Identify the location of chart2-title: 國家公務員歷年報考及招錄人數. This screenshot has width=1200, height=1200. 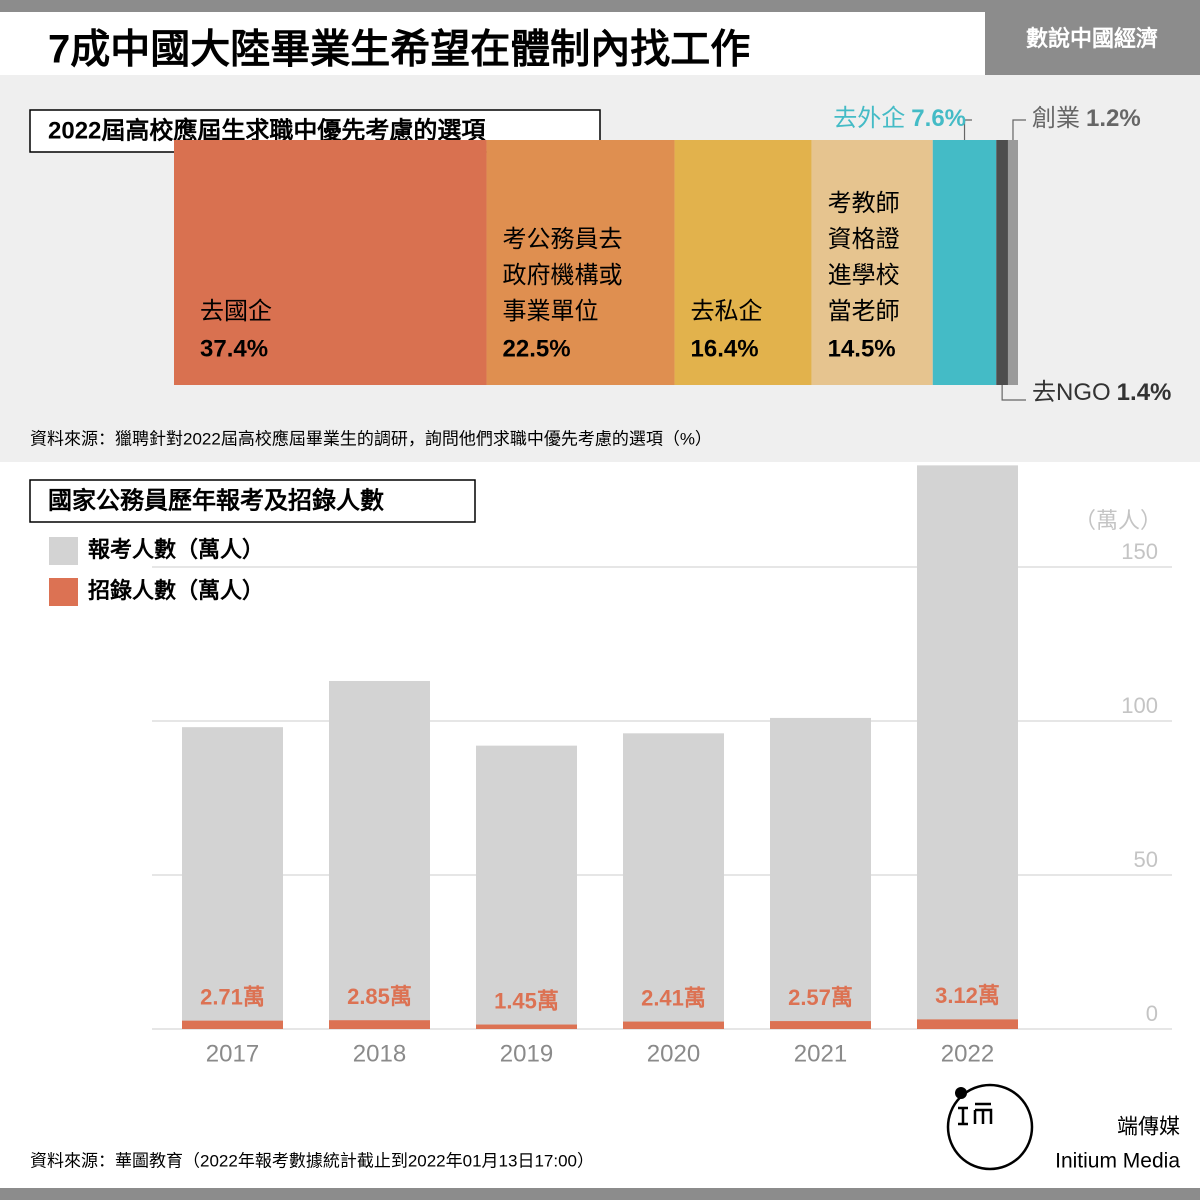
(216, 500).